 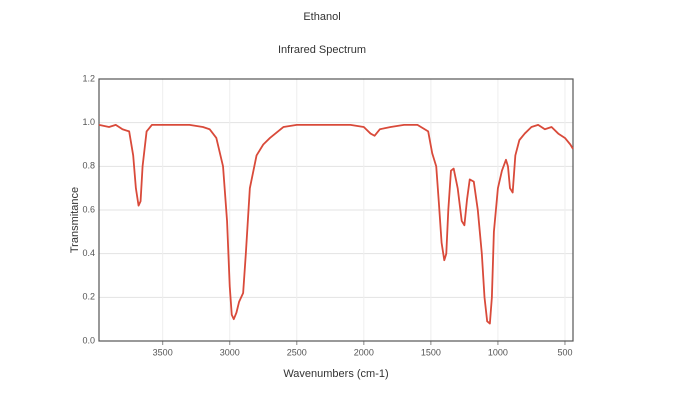 What do you see at coordinates (321, 17) in the screenshot?
I see `chart-title: Ethanol` at bounding box center [321, 17].